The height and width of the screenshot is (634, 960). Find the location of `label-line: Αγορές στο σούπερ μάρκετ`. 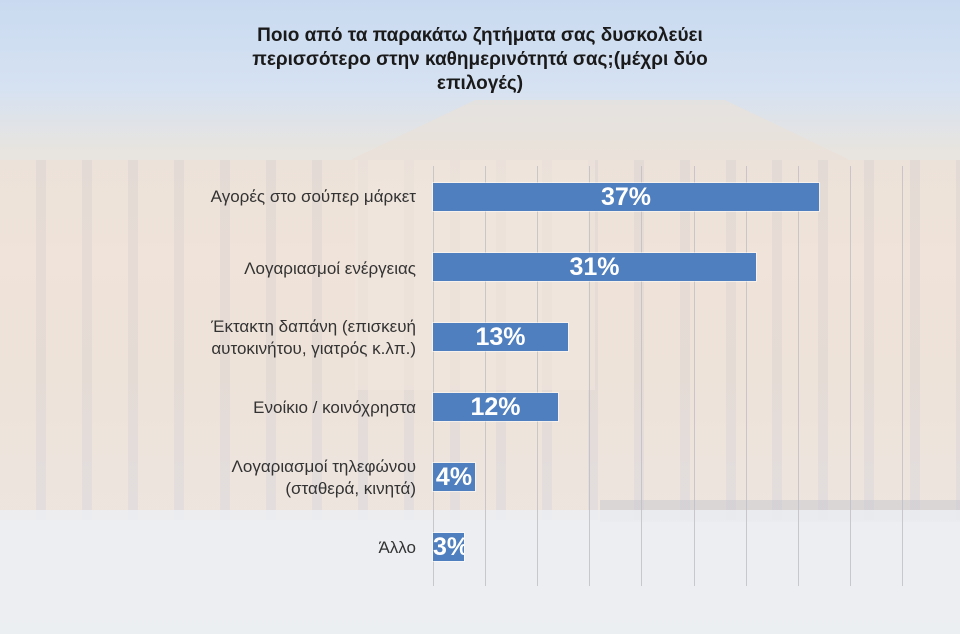

label-line: Αγορές στο σούπερ μάρκετ is located at coordinates (313, 196).